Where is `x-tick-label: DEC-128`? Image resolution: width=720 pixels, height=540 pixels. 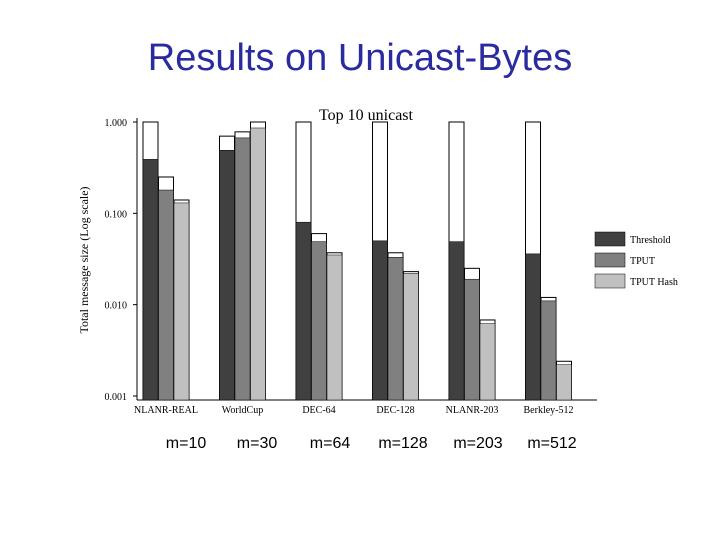
x-tick-label: DEC-128 is located at coordinates (395, 410).